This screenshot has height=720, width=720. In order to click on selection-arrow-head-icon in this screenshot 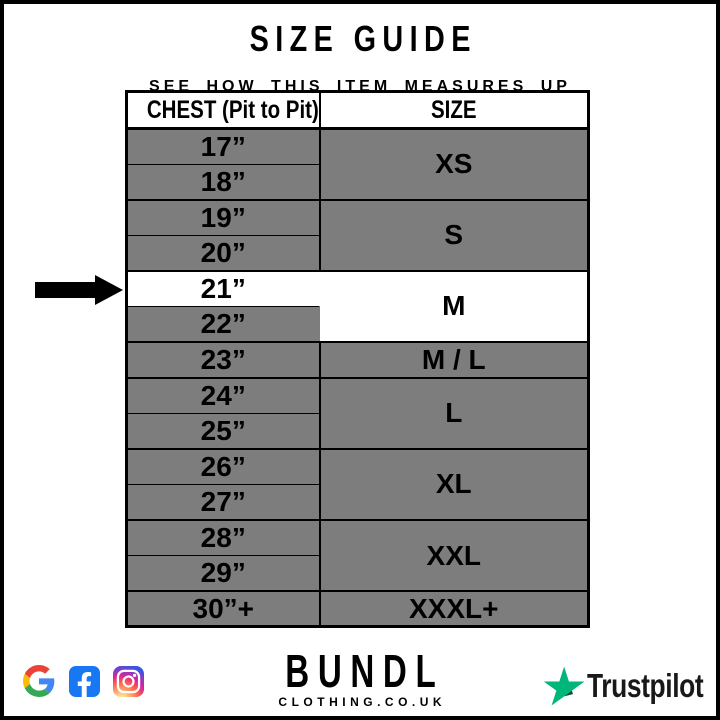, I will do `click(109, 290)`.